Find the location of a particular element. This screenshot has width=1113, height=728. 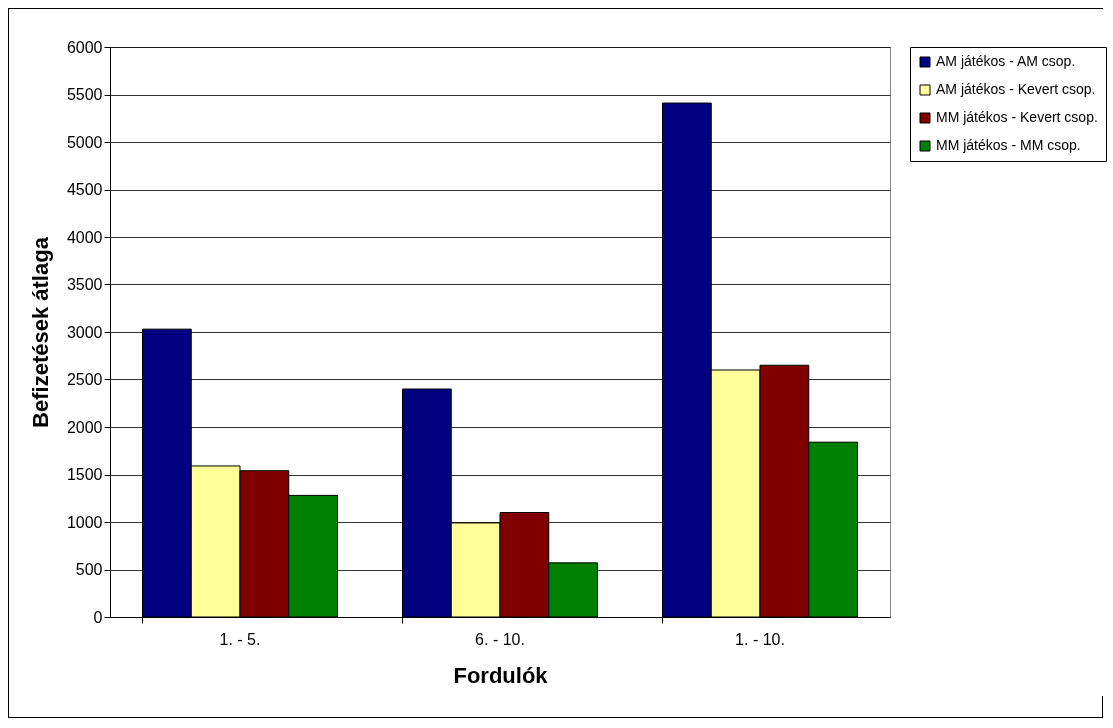

y-tick-label: 2000 is located at coordinates (84, 427).